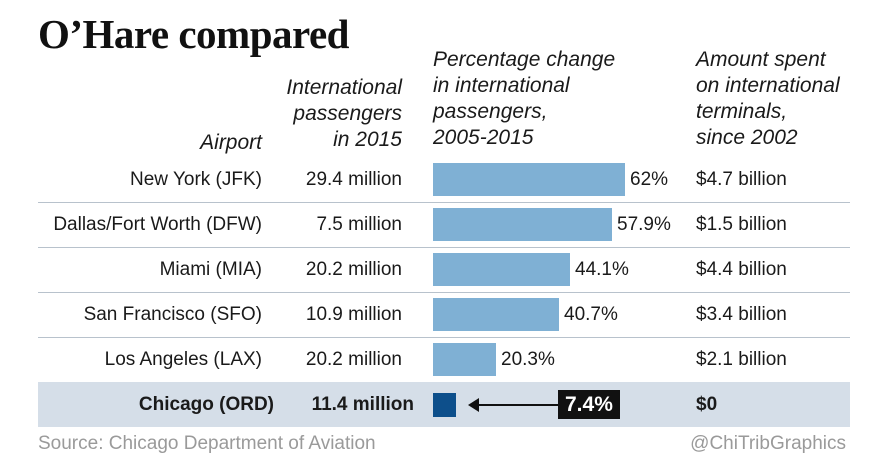  What do you see at coordinates (231, 142) in the screenshot?
I see `header-airport: Airport` at bounding box center [231, 142].